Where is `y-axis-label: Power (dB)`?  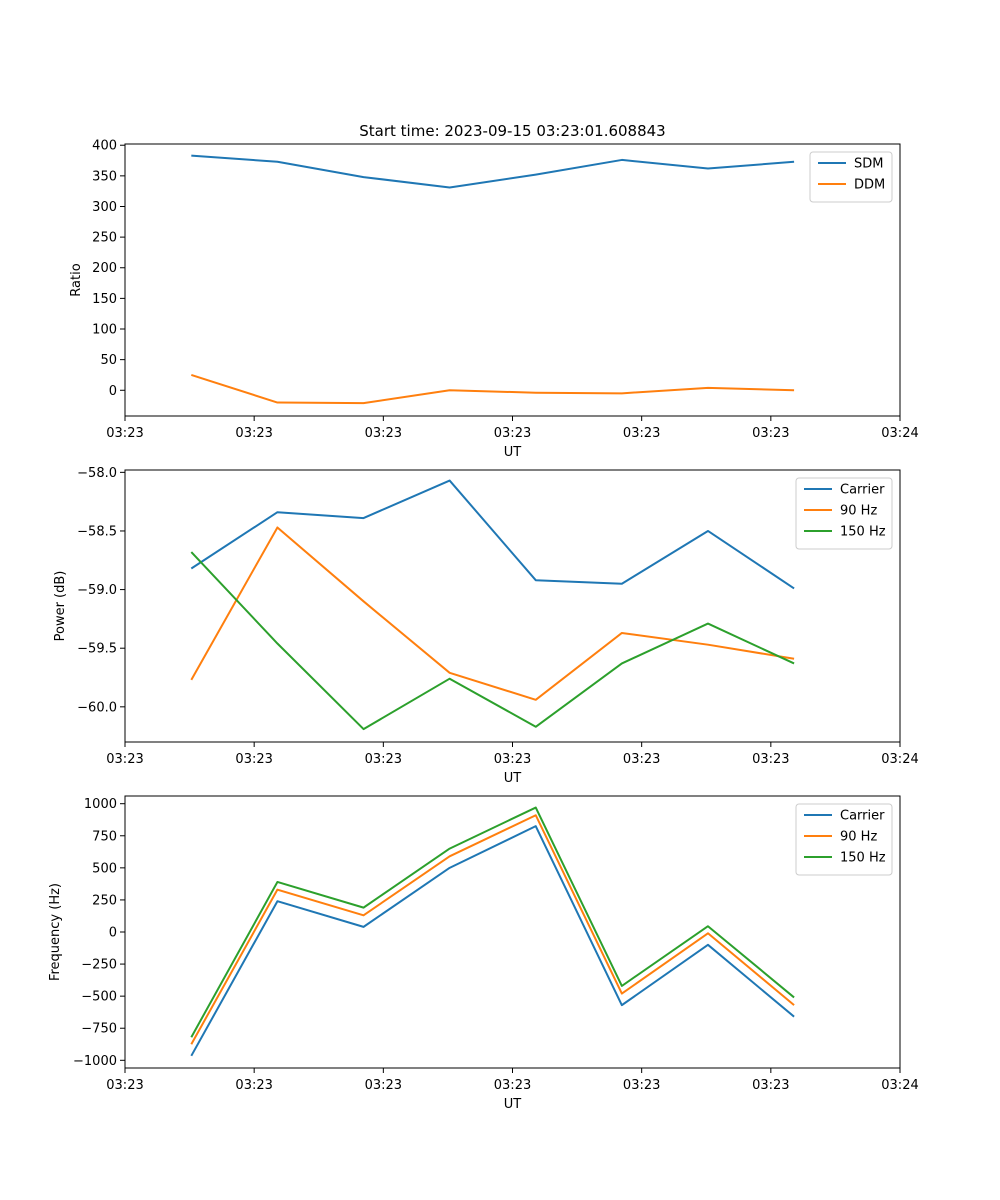 y-axis-label: Power (dB) is located at coordinates (60, 606).